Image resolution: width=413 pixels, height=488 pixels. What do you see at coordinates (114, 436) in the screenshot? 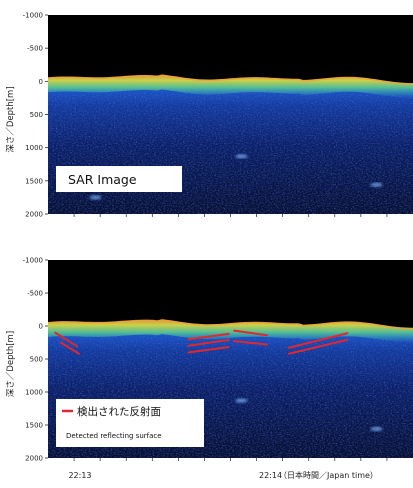
I see `legend-sublabel: Detected reflecting surface` at bounding box center [114, 436].